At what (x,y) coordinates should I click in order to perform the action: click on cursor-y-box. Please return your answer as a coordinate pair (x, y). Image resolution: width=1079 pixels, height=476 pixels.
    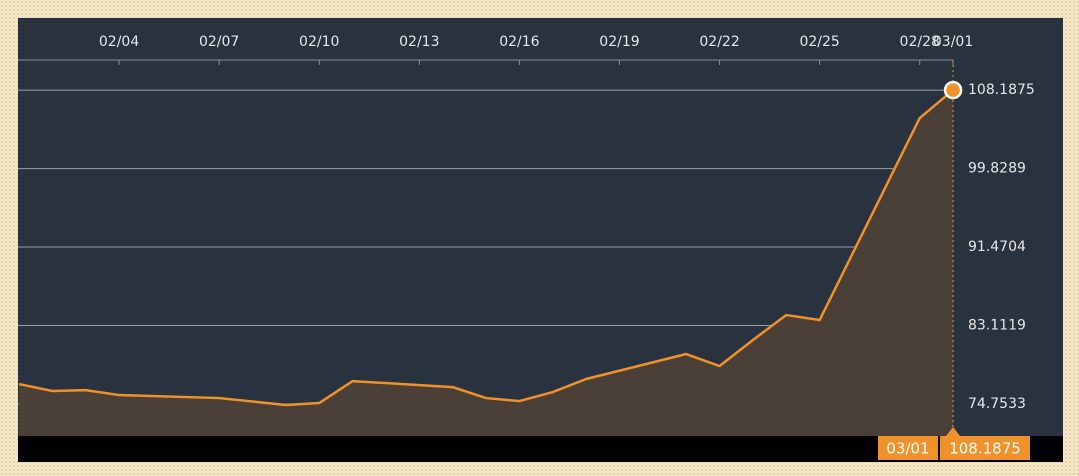
    Looking at the image, I should click on (985, 448).